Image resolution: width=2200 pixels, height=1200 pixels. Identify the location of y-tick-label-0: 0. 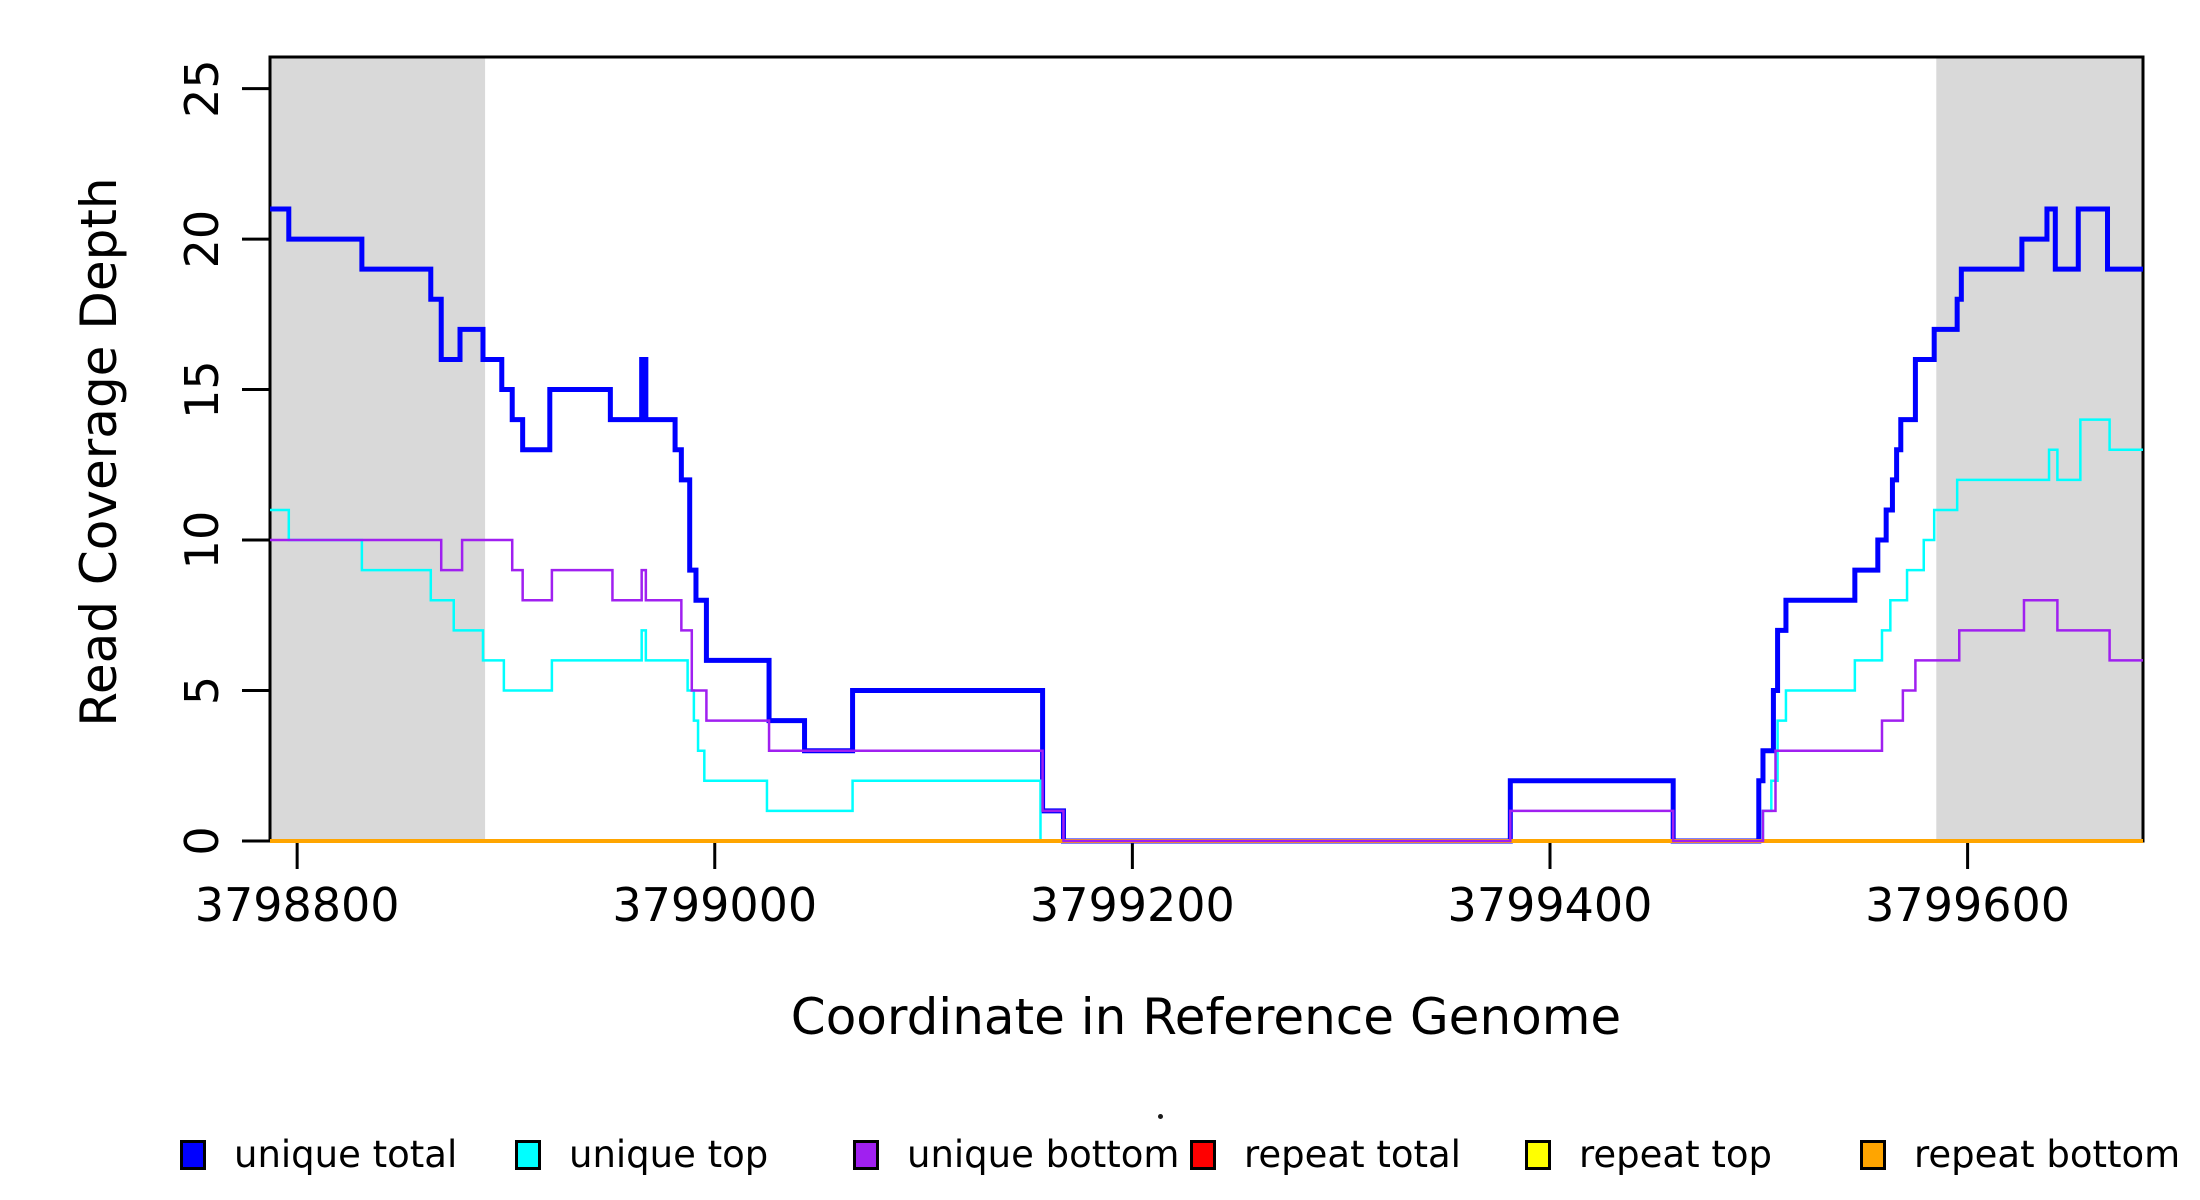
(202, 840).